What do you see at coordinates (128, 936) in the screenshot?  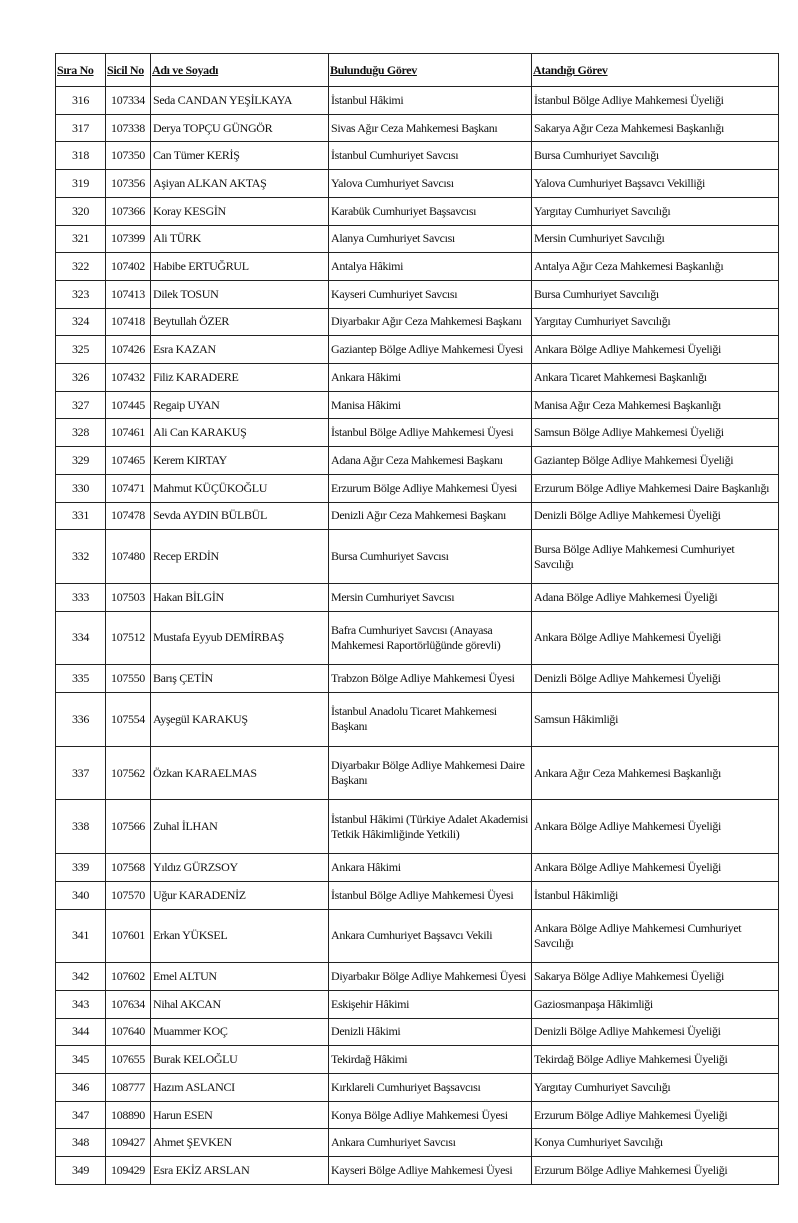 I see `cell-sicil-no: 107601` at bounding box center [128, 936].